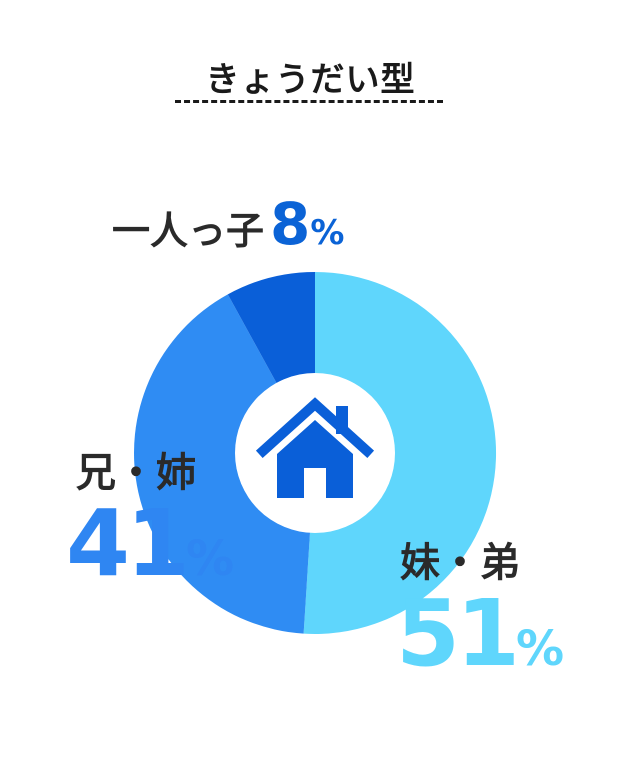  Describe the element at coordinates (458, 633) in the screenshot. I see `younger-sibling-value: 51` at that location.